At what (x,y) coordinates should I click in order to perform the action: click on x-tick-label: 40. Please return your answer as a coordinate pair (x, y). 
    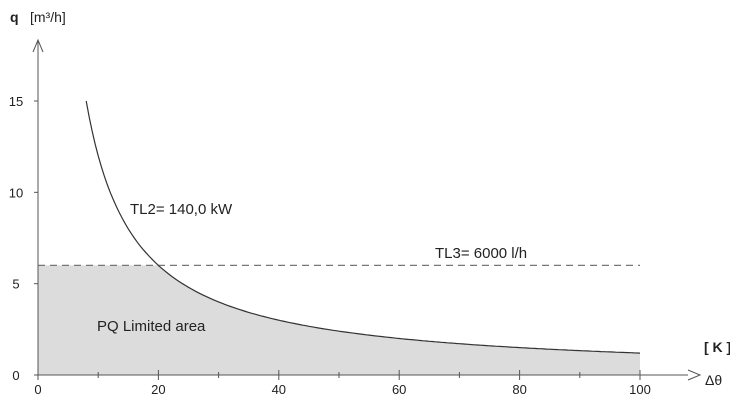
    Looking at the image, I should click on (279, 389).